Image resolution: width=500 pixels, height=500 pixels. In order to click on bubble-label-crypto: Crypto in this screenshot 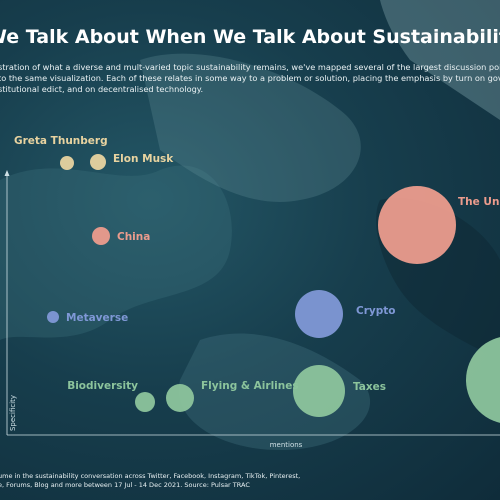, I will do `click(375, 311)`.